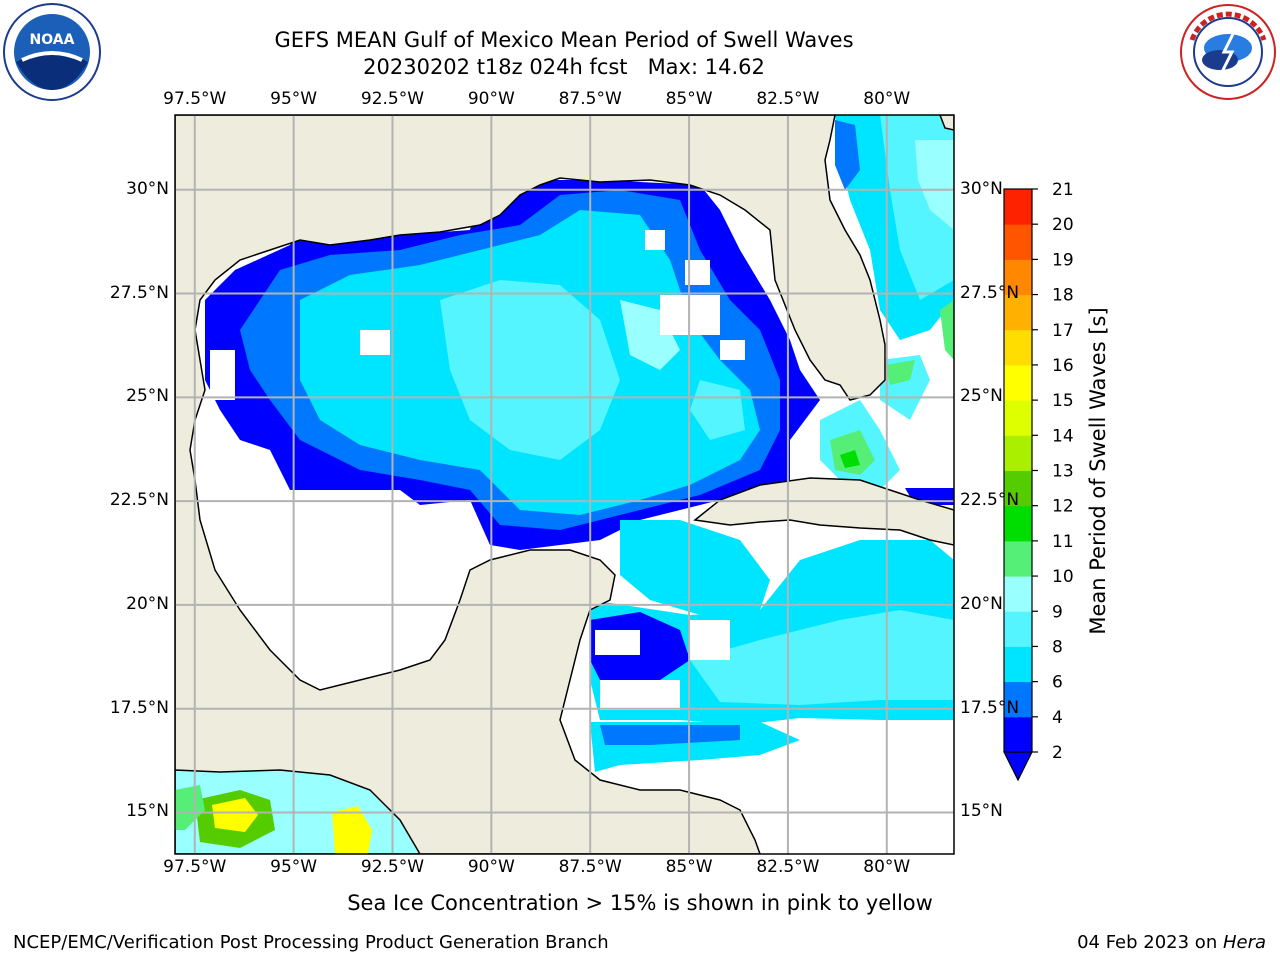  Describe the element at coordinates (990, 292) in the screenshot. I see `lat-tick-right: 27.5°N` at that location.